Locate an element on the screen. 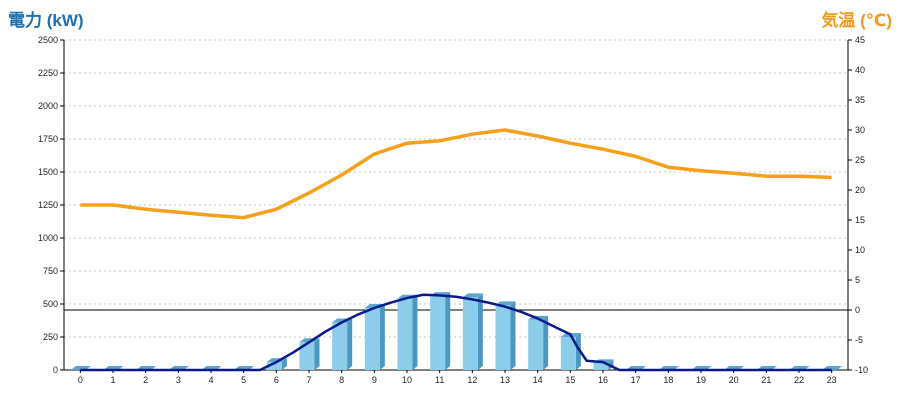 The width and height of the screenshot is (900, 400). x-tick-label: 9 is located at coordinates (374, 380).